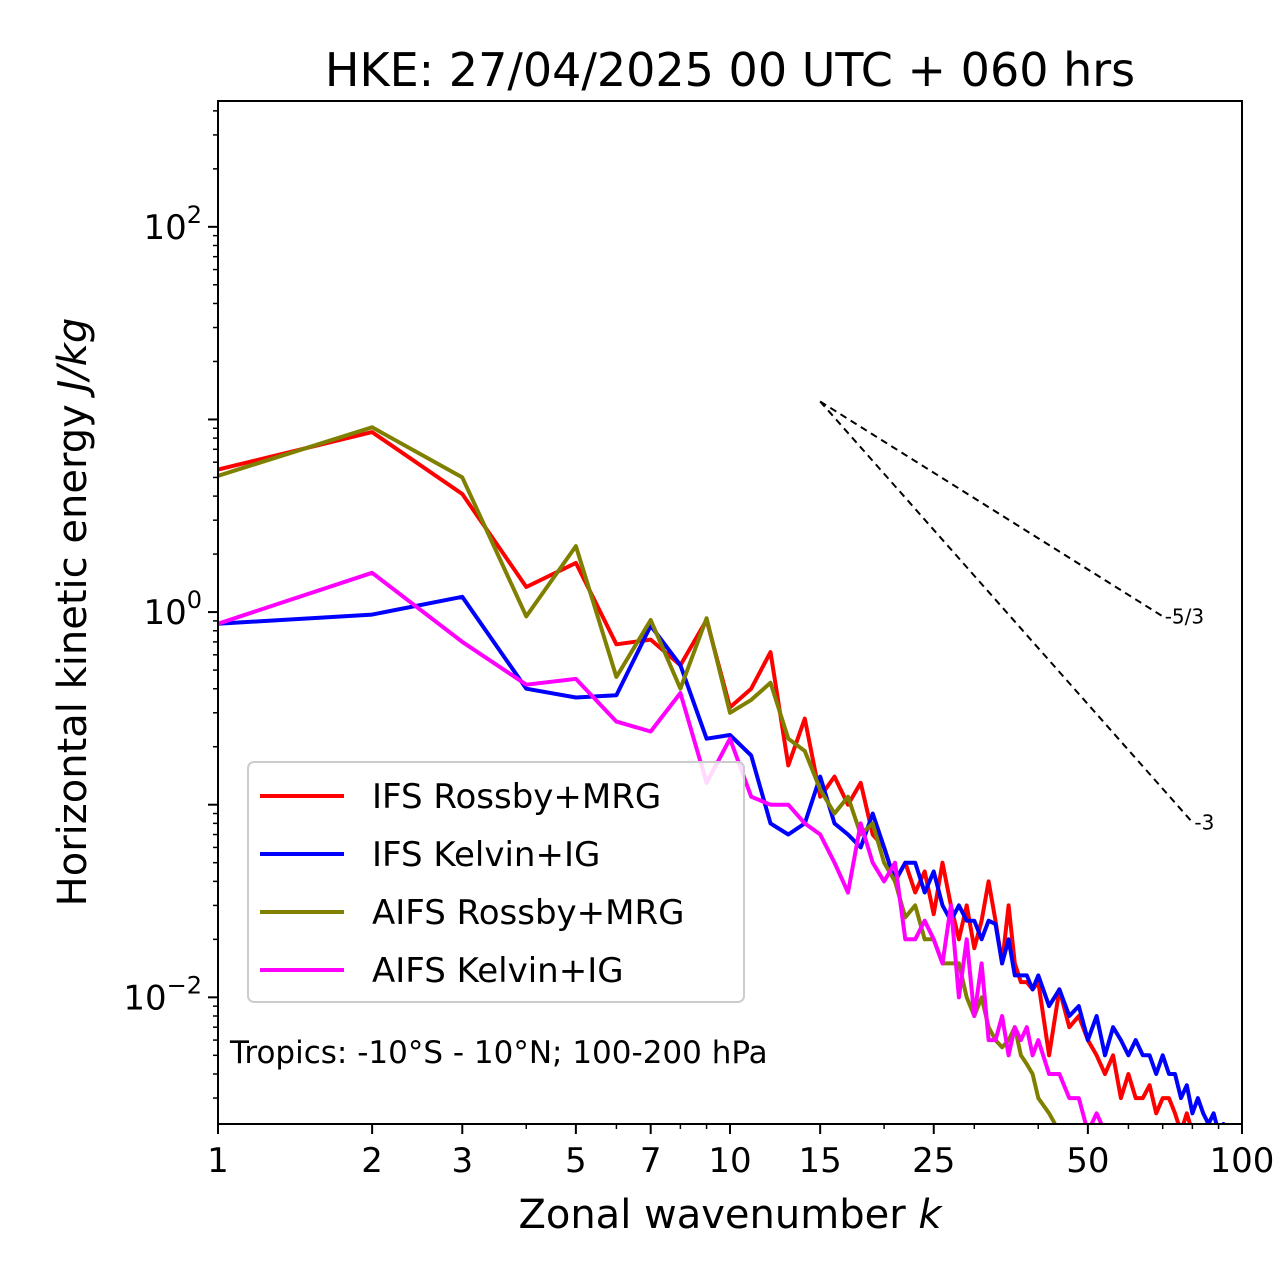 This screenshot has width=1280, height=1288. Describe the element at coordinates (576, 1161) in the screenshot. I see `x-tick-label: 5` at that location.